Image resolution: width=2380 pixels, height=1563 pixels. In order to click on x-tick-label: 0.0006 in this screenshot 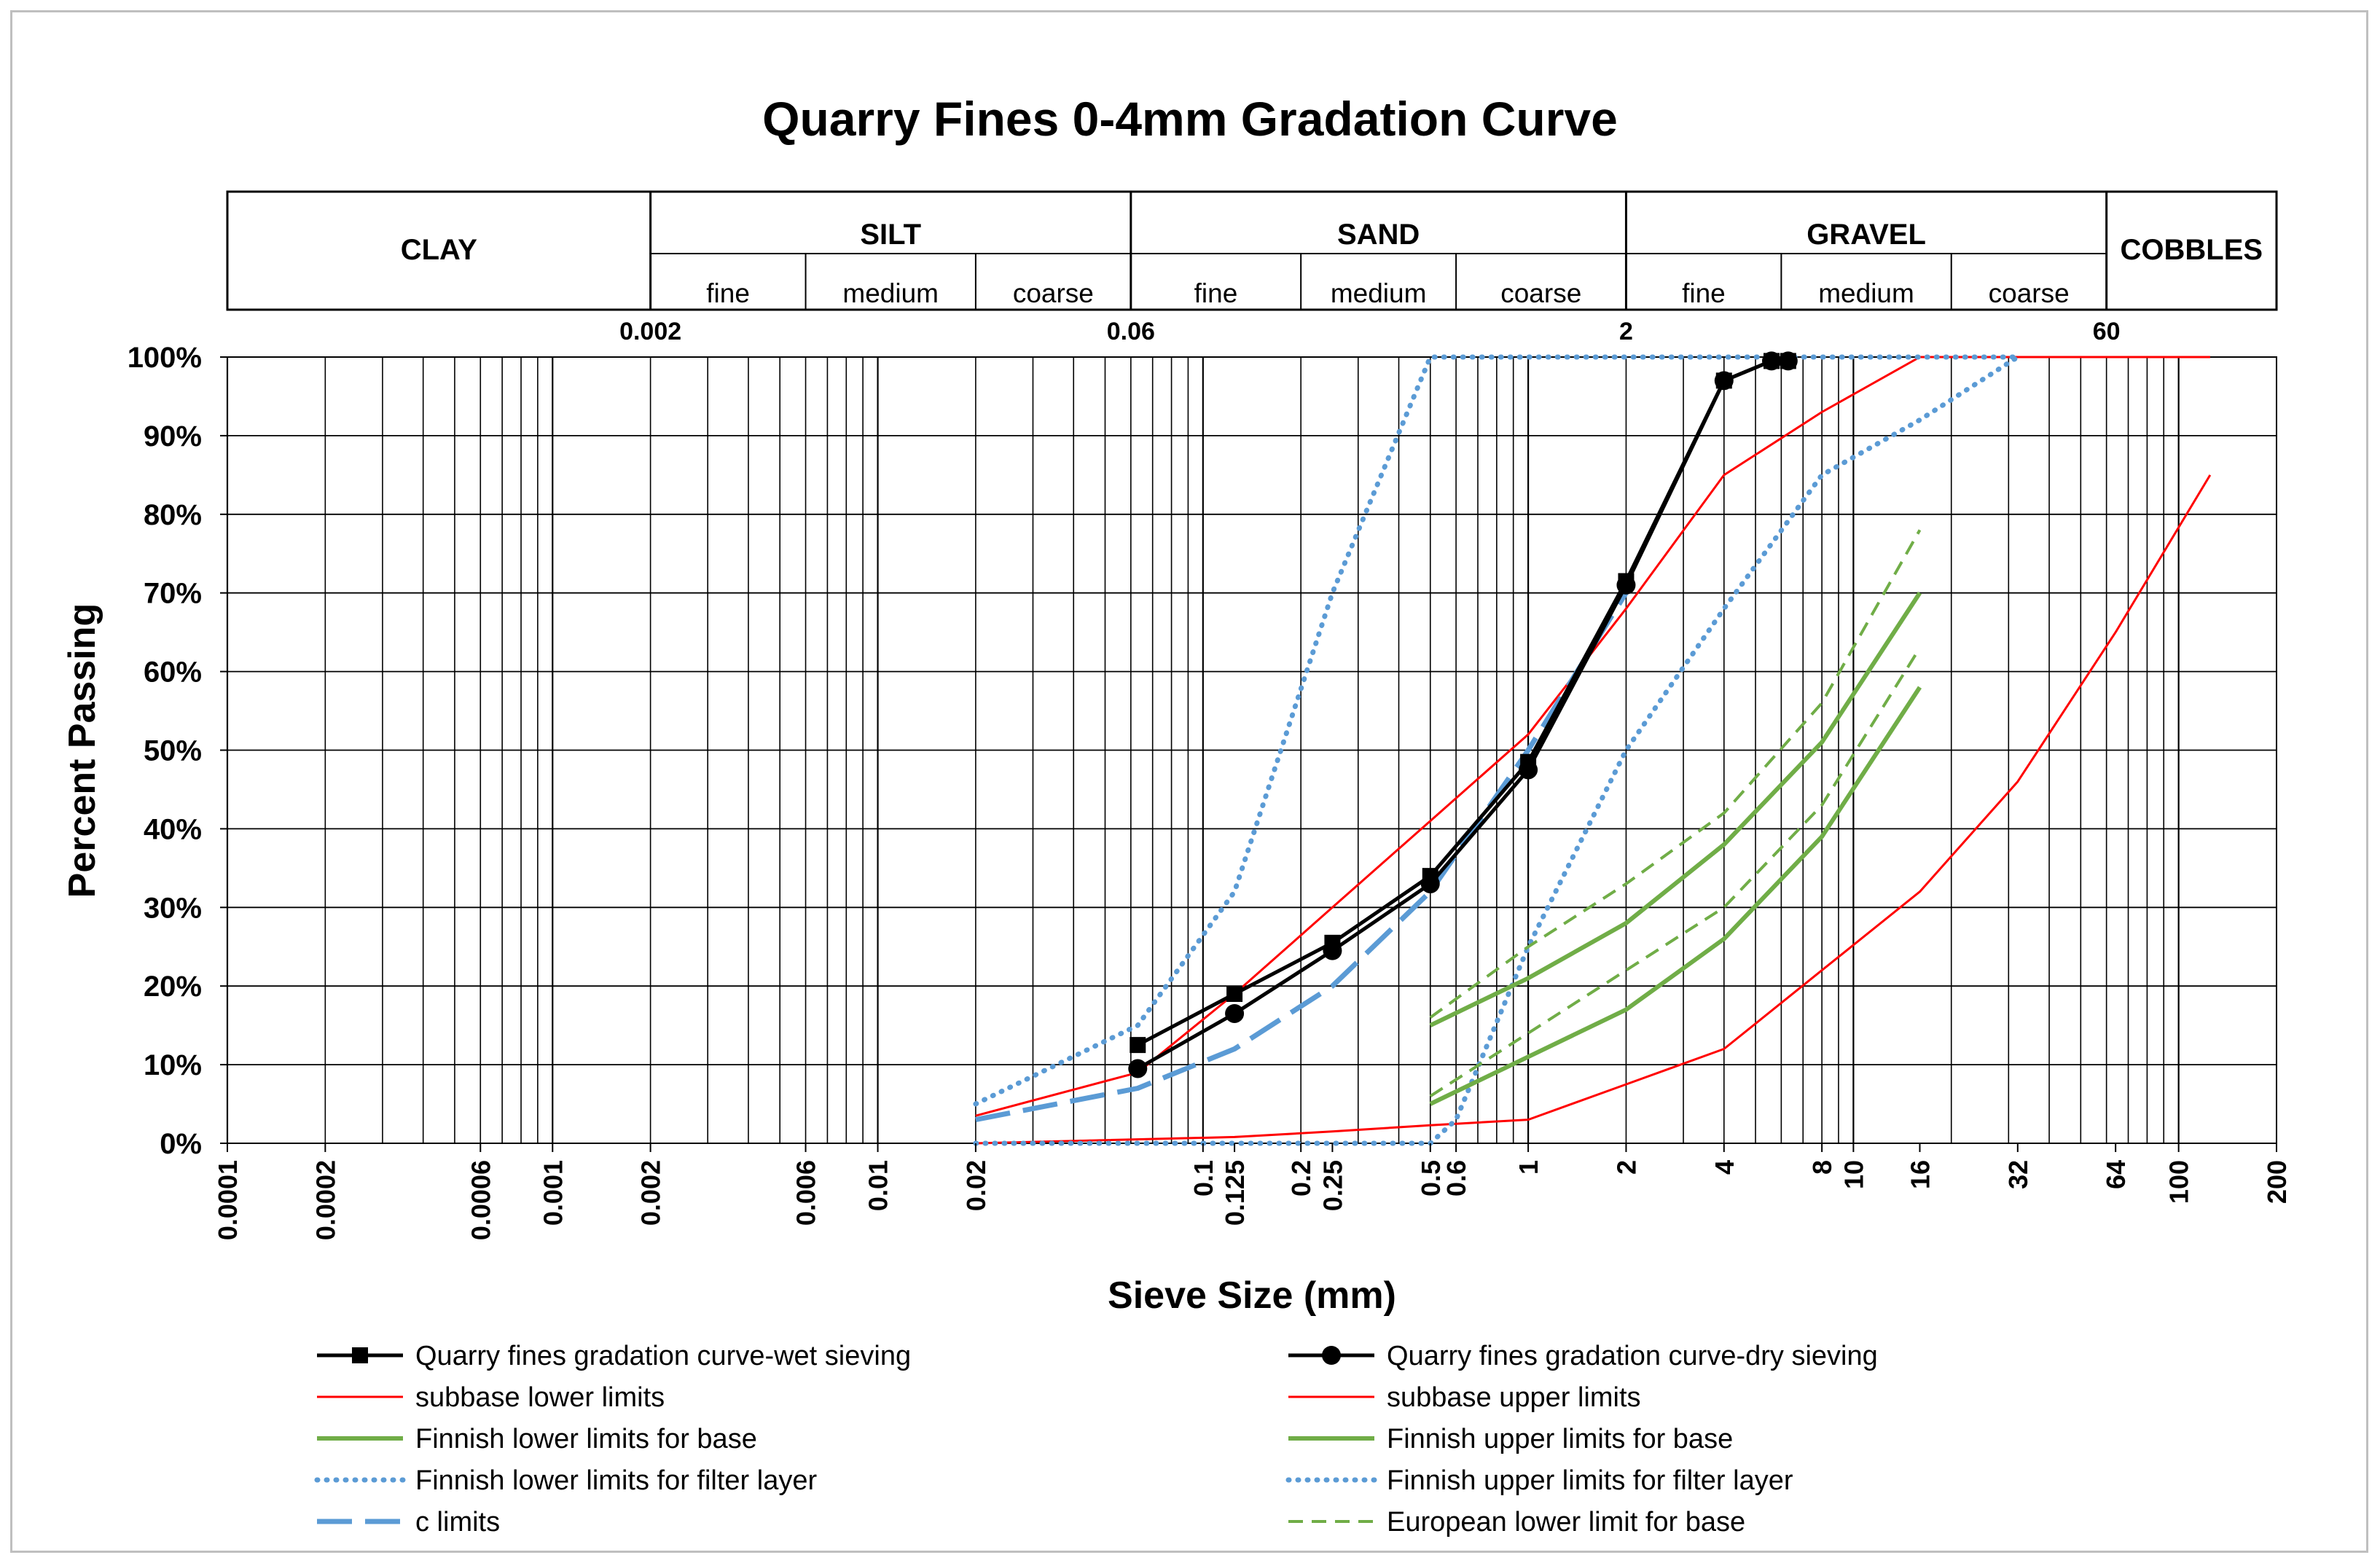, I will do `click(481, 1200)`.